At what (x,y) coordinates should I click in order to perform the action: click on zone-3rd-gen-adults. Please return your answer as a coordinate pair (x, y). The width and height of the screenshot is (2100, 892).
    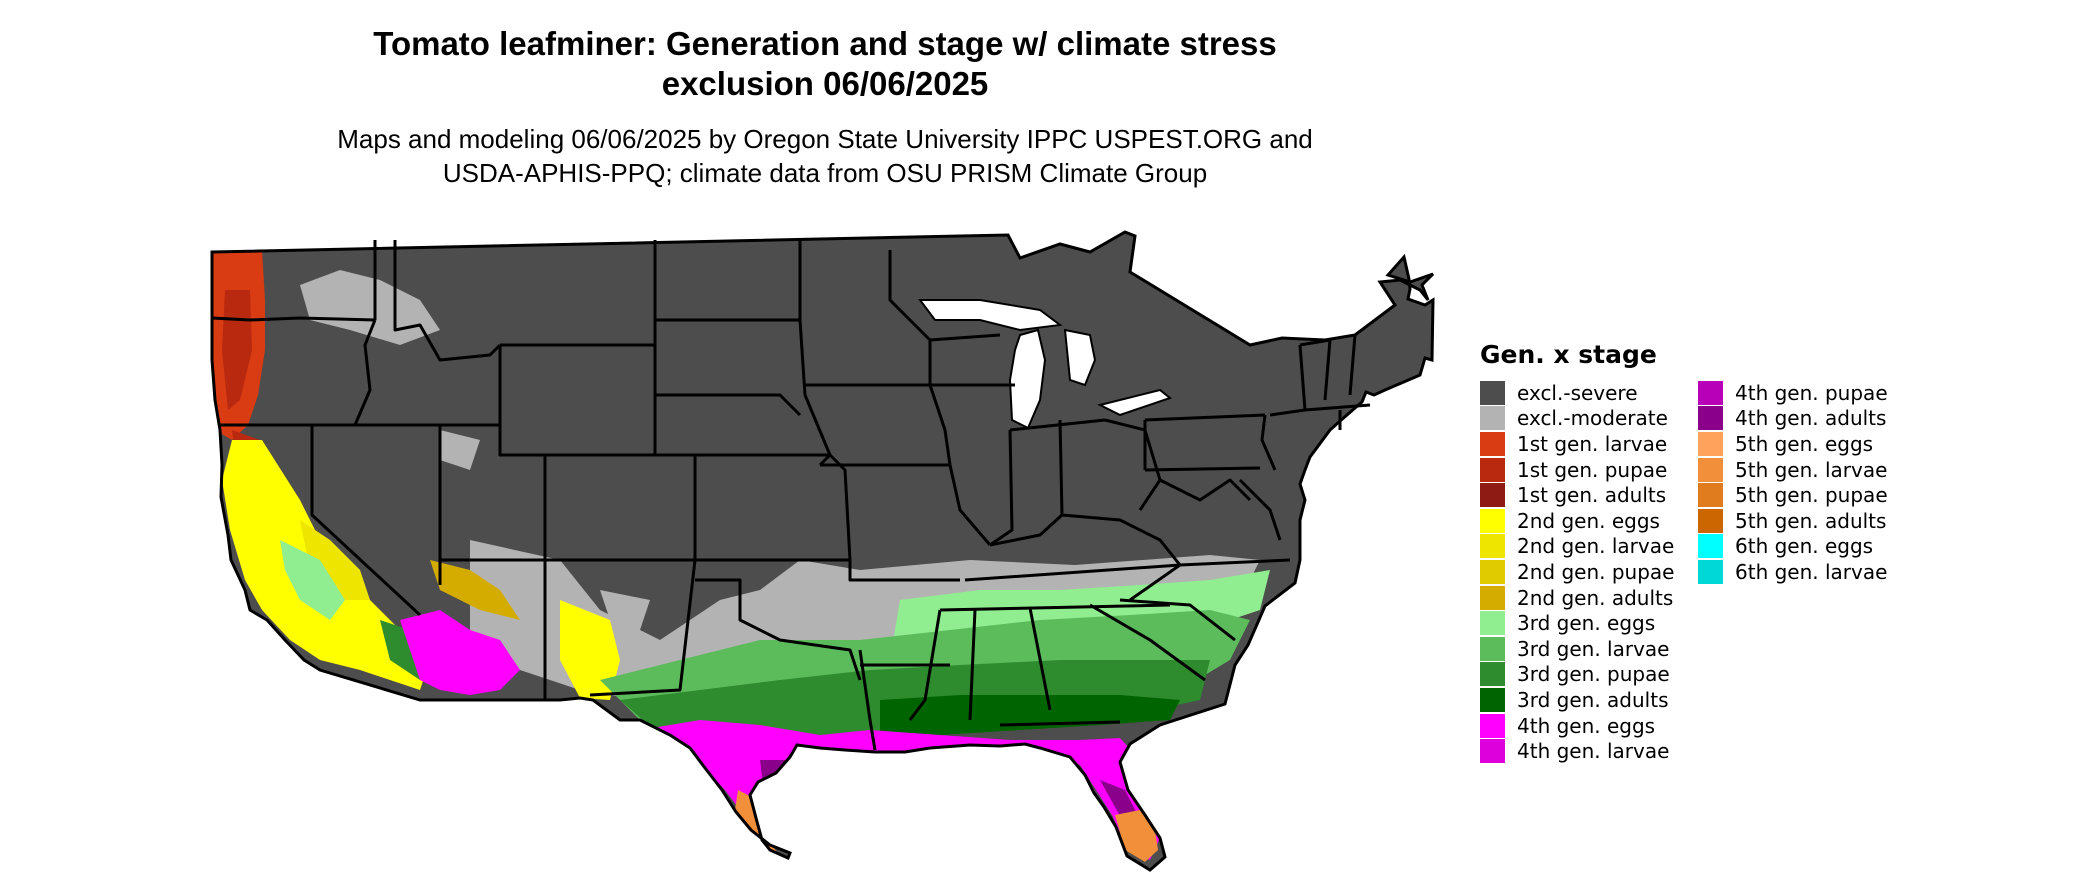
    Looking at the image, I should click on (1030, 715).